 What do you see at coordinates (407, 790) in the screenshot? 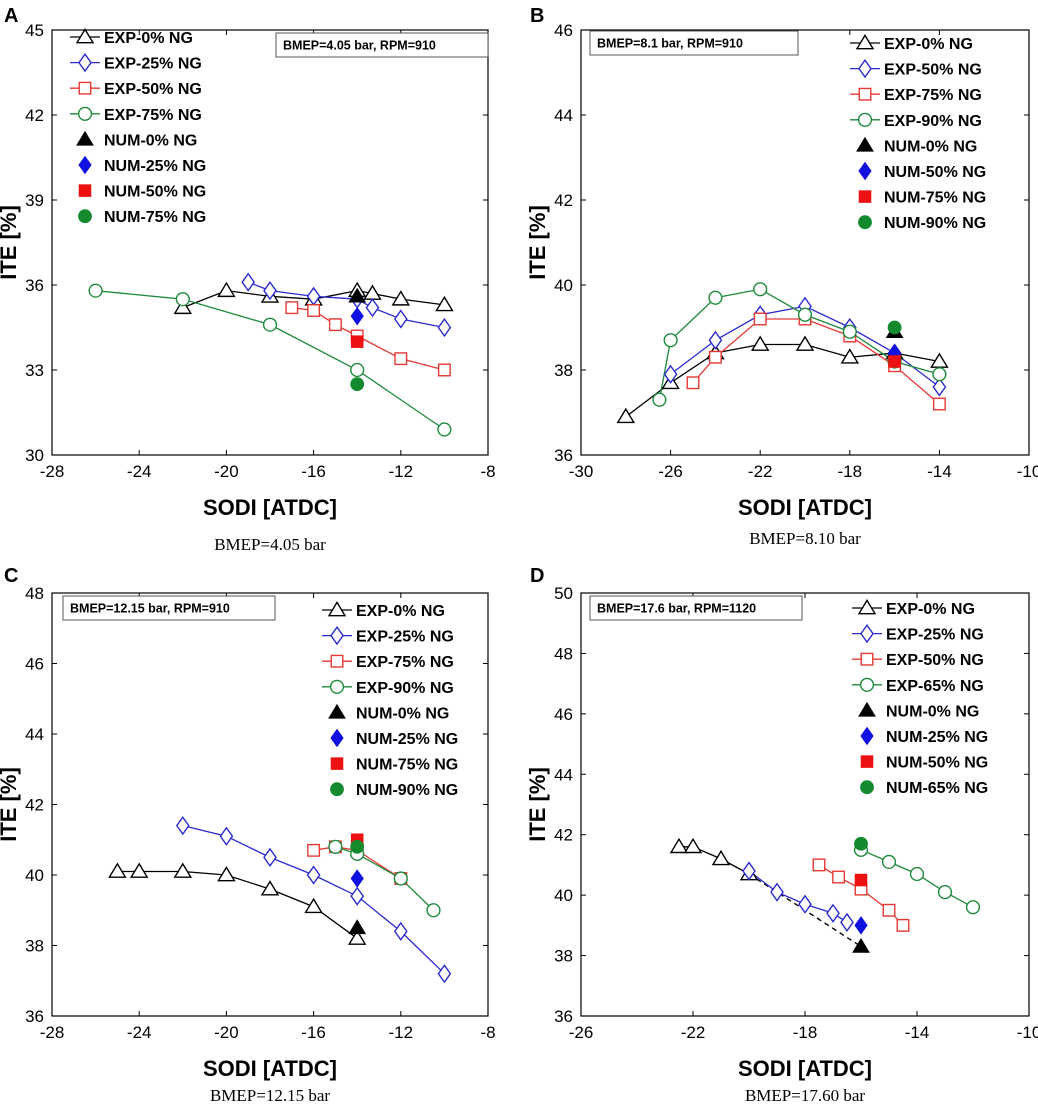
I see `legend-label: NUM-90% NG` at bounding box center [407, 790].